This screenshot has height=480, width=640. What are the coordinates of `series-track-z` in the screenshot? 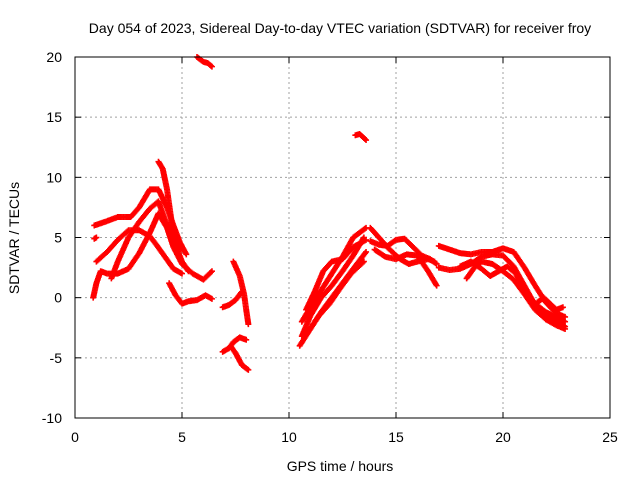 It's located at (550, 303).